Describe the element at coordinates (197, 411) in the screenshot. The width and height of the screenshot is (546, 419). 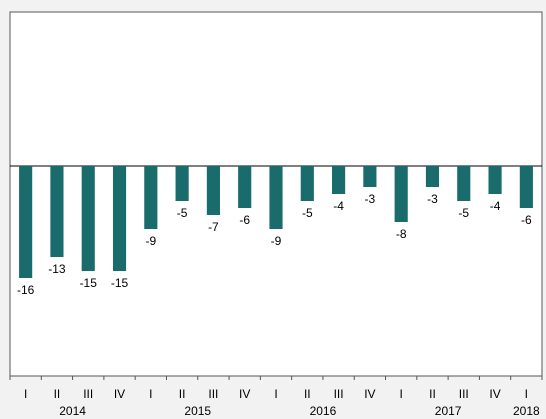
I see `year-label: 2015` at that location.